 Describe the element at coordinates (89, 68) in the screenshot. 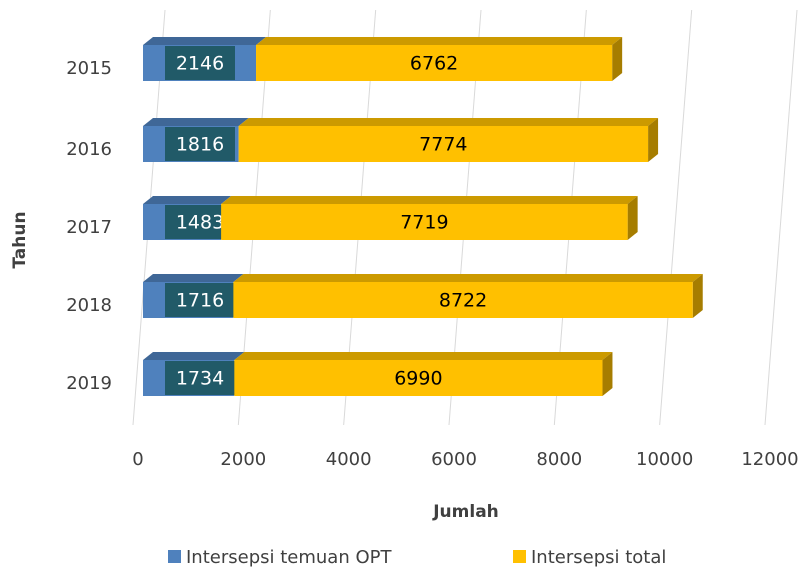

I see `y-tick-label: 2015` at that location.